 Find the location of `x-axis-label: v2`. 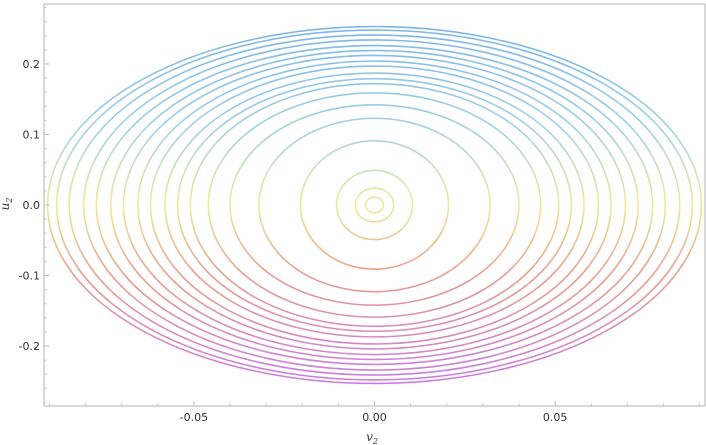

x-axis-label: v2 is located at coordinates (372, 437).